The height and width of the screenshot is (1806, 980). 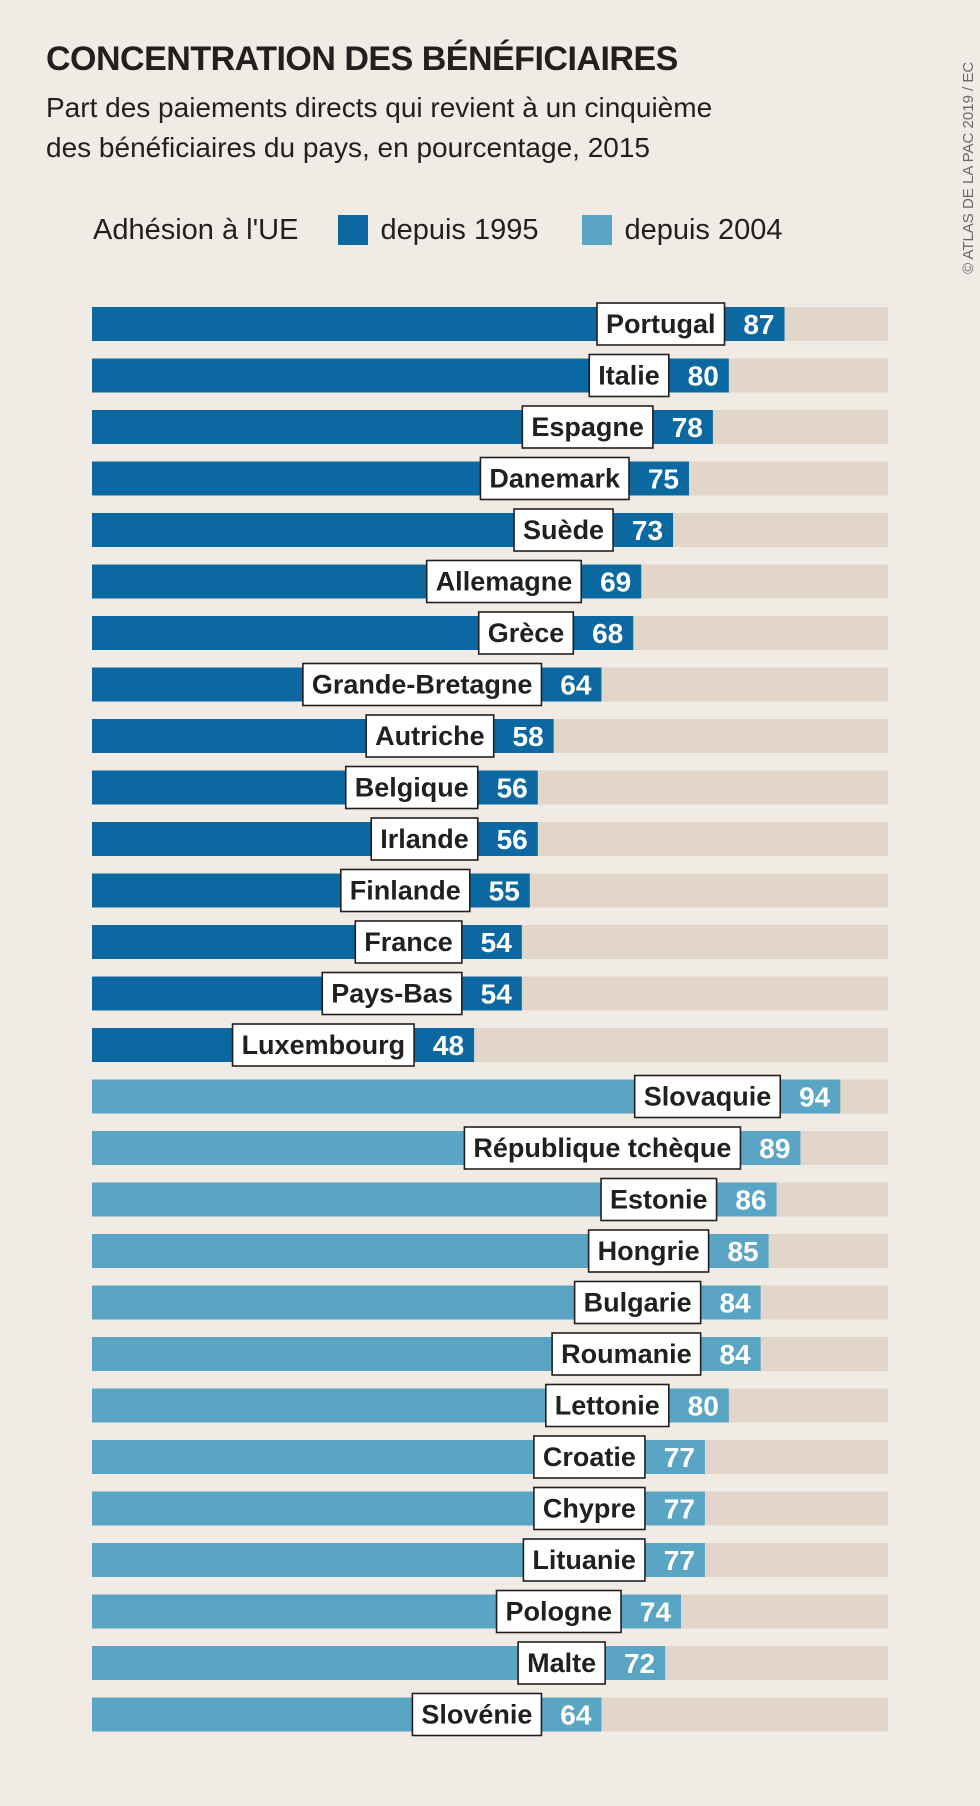 I want to click on value-label-chypre: 77, so click(x=679, y=1509).